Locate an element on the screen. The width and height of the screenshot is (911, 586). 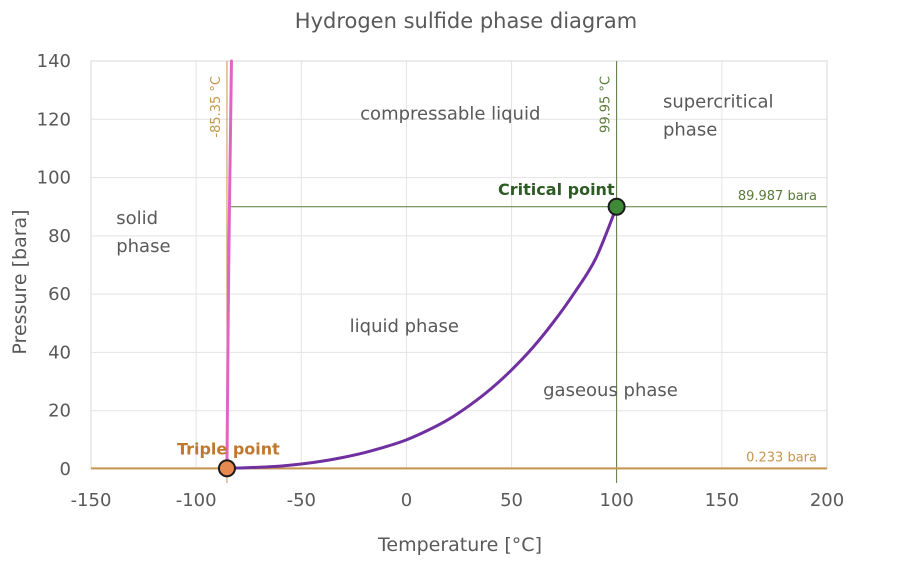
point-label: Triple point is located at coordinates (228, 448).